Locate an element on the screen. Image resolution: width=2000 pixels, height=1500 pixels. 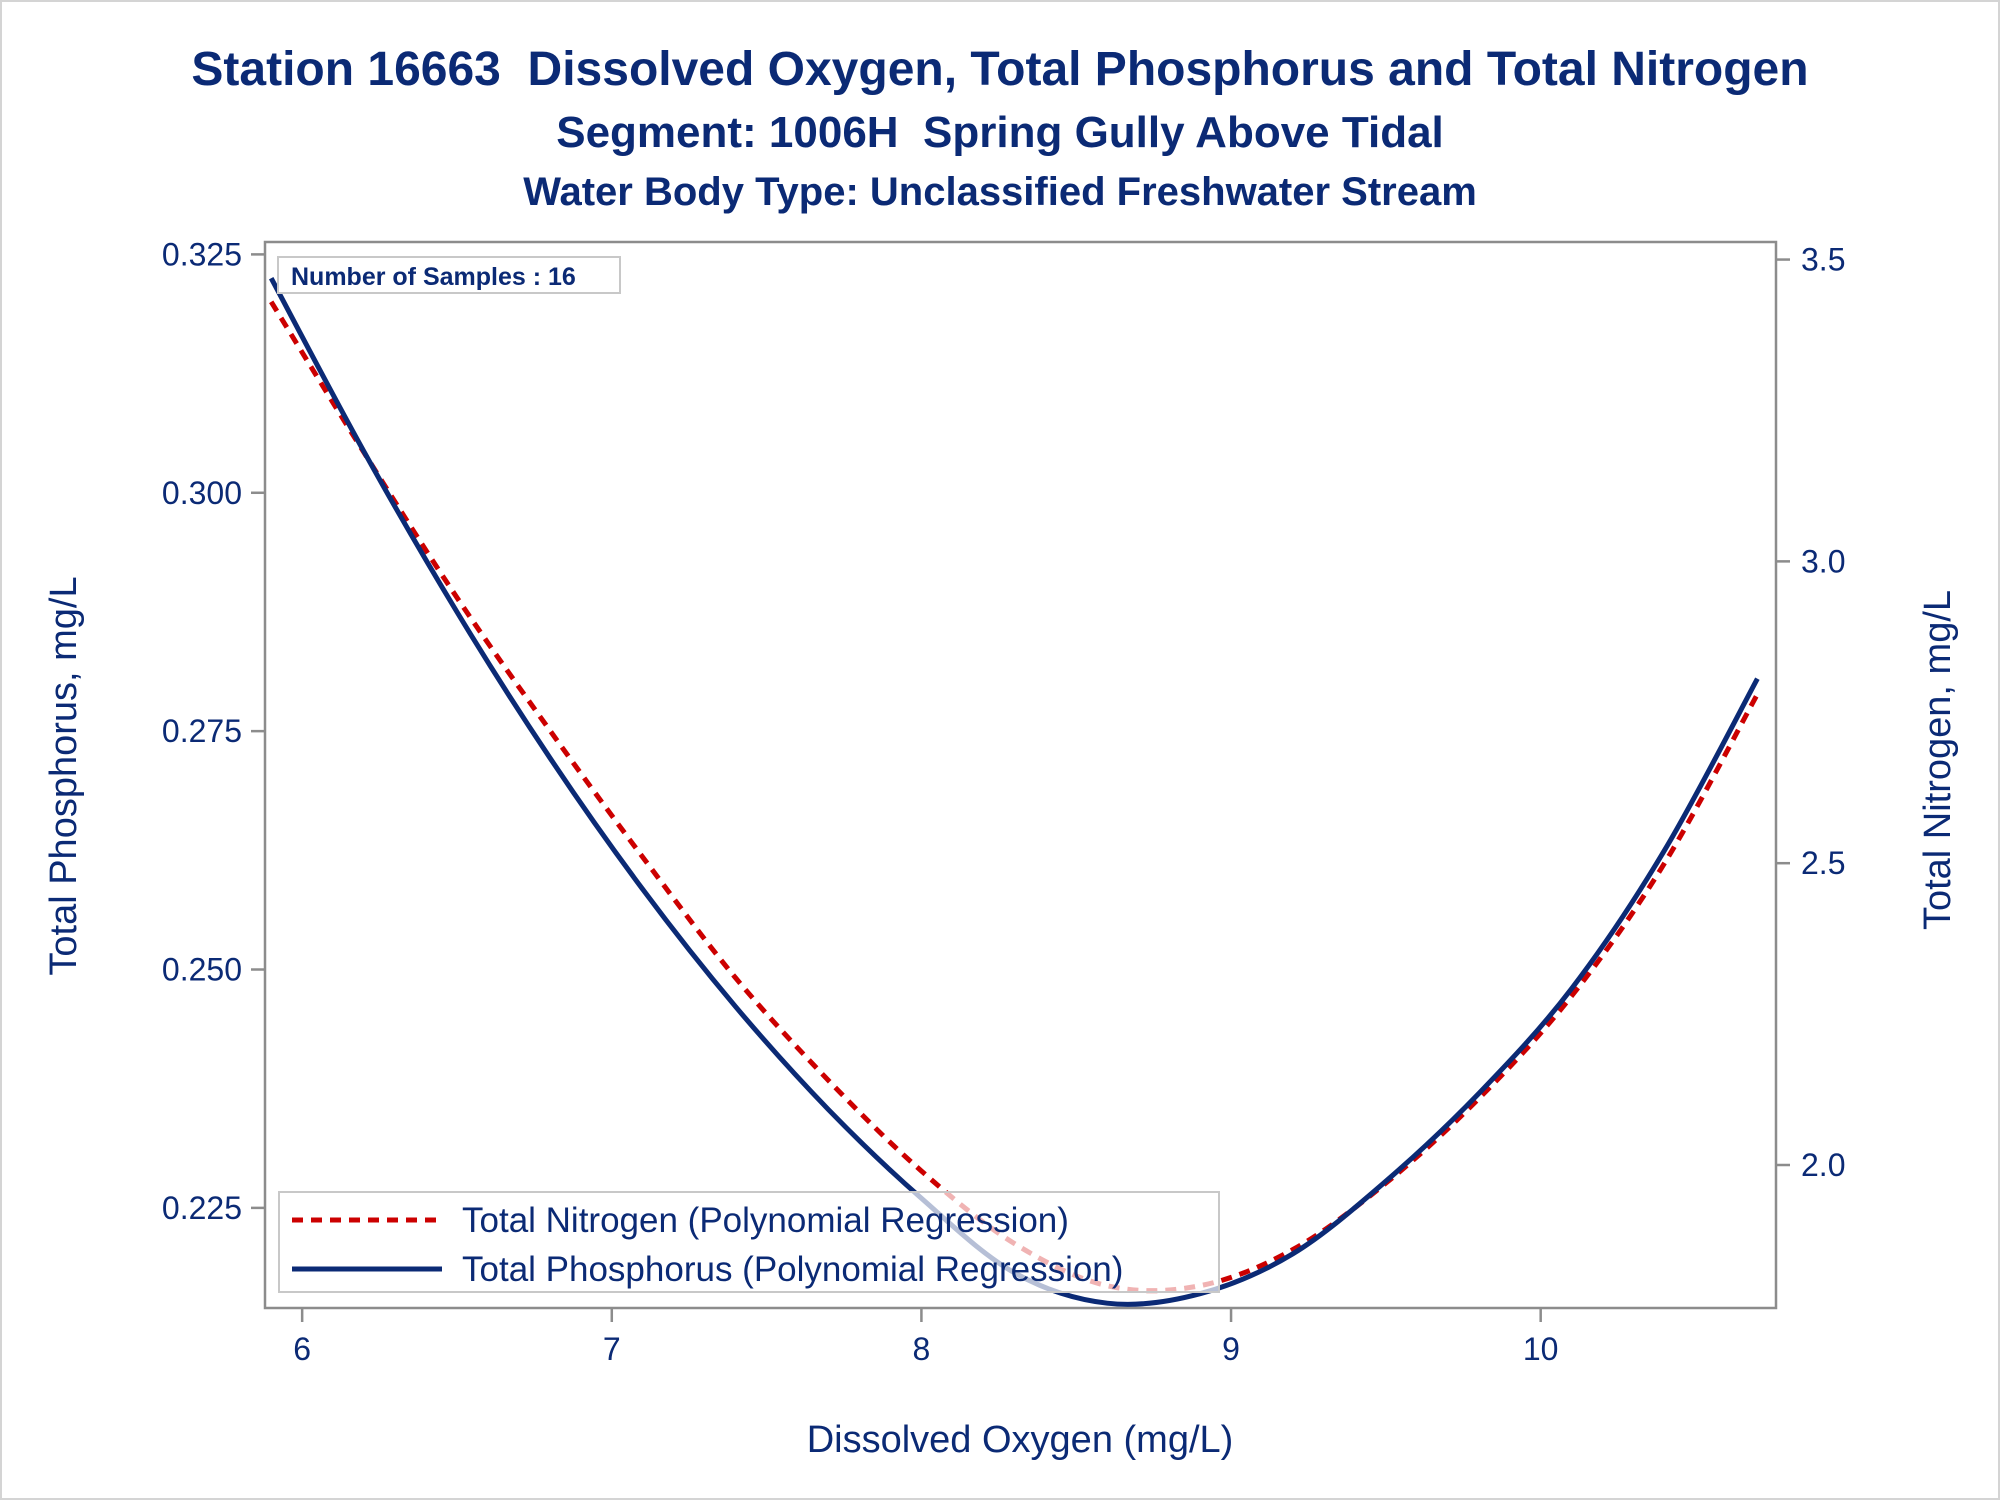
y-left-tick-label: 0.275 is located at coordinates (202, 731).